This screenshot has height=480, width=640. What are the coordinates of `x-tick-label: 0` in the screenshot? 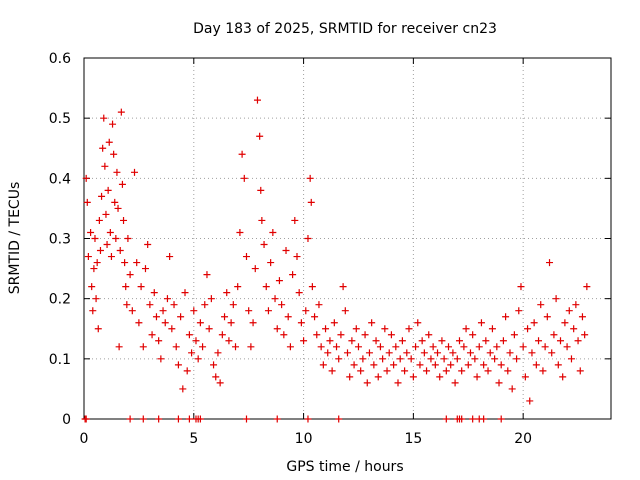 It's located at (84, 439).